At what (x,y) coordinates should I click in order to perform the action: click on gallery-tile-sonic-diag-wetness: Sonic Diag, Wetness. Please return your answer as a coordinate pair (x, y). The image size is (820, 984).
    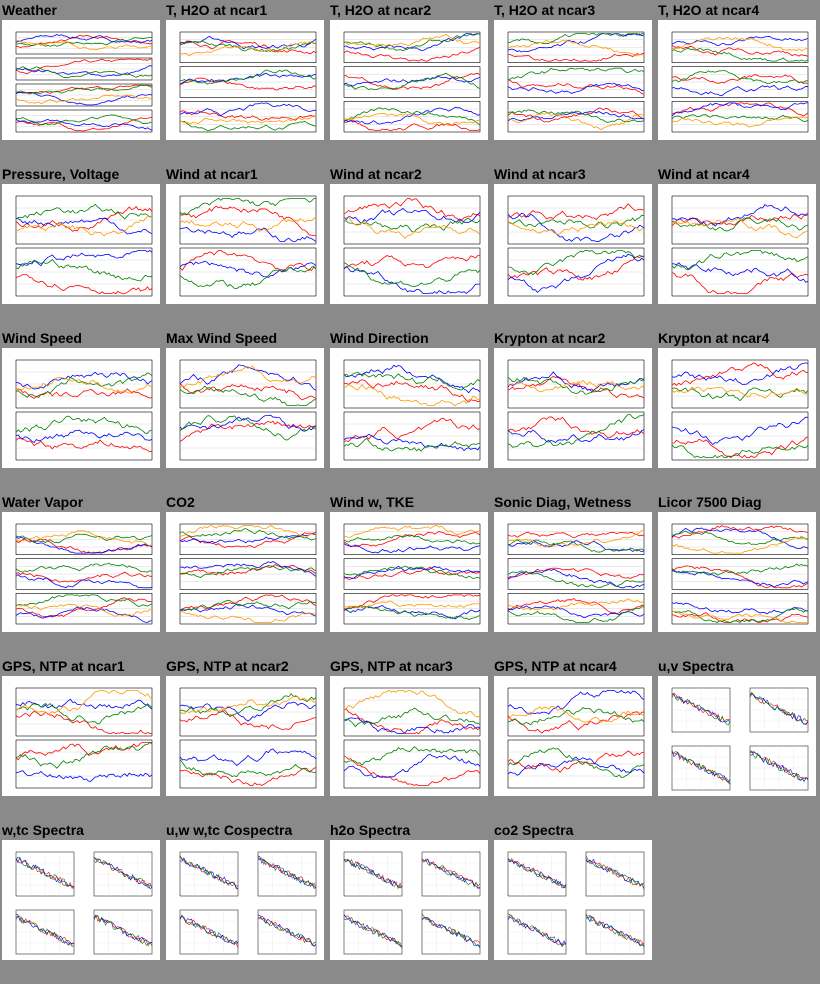
    Looking at the image, I should click on (574, 574).